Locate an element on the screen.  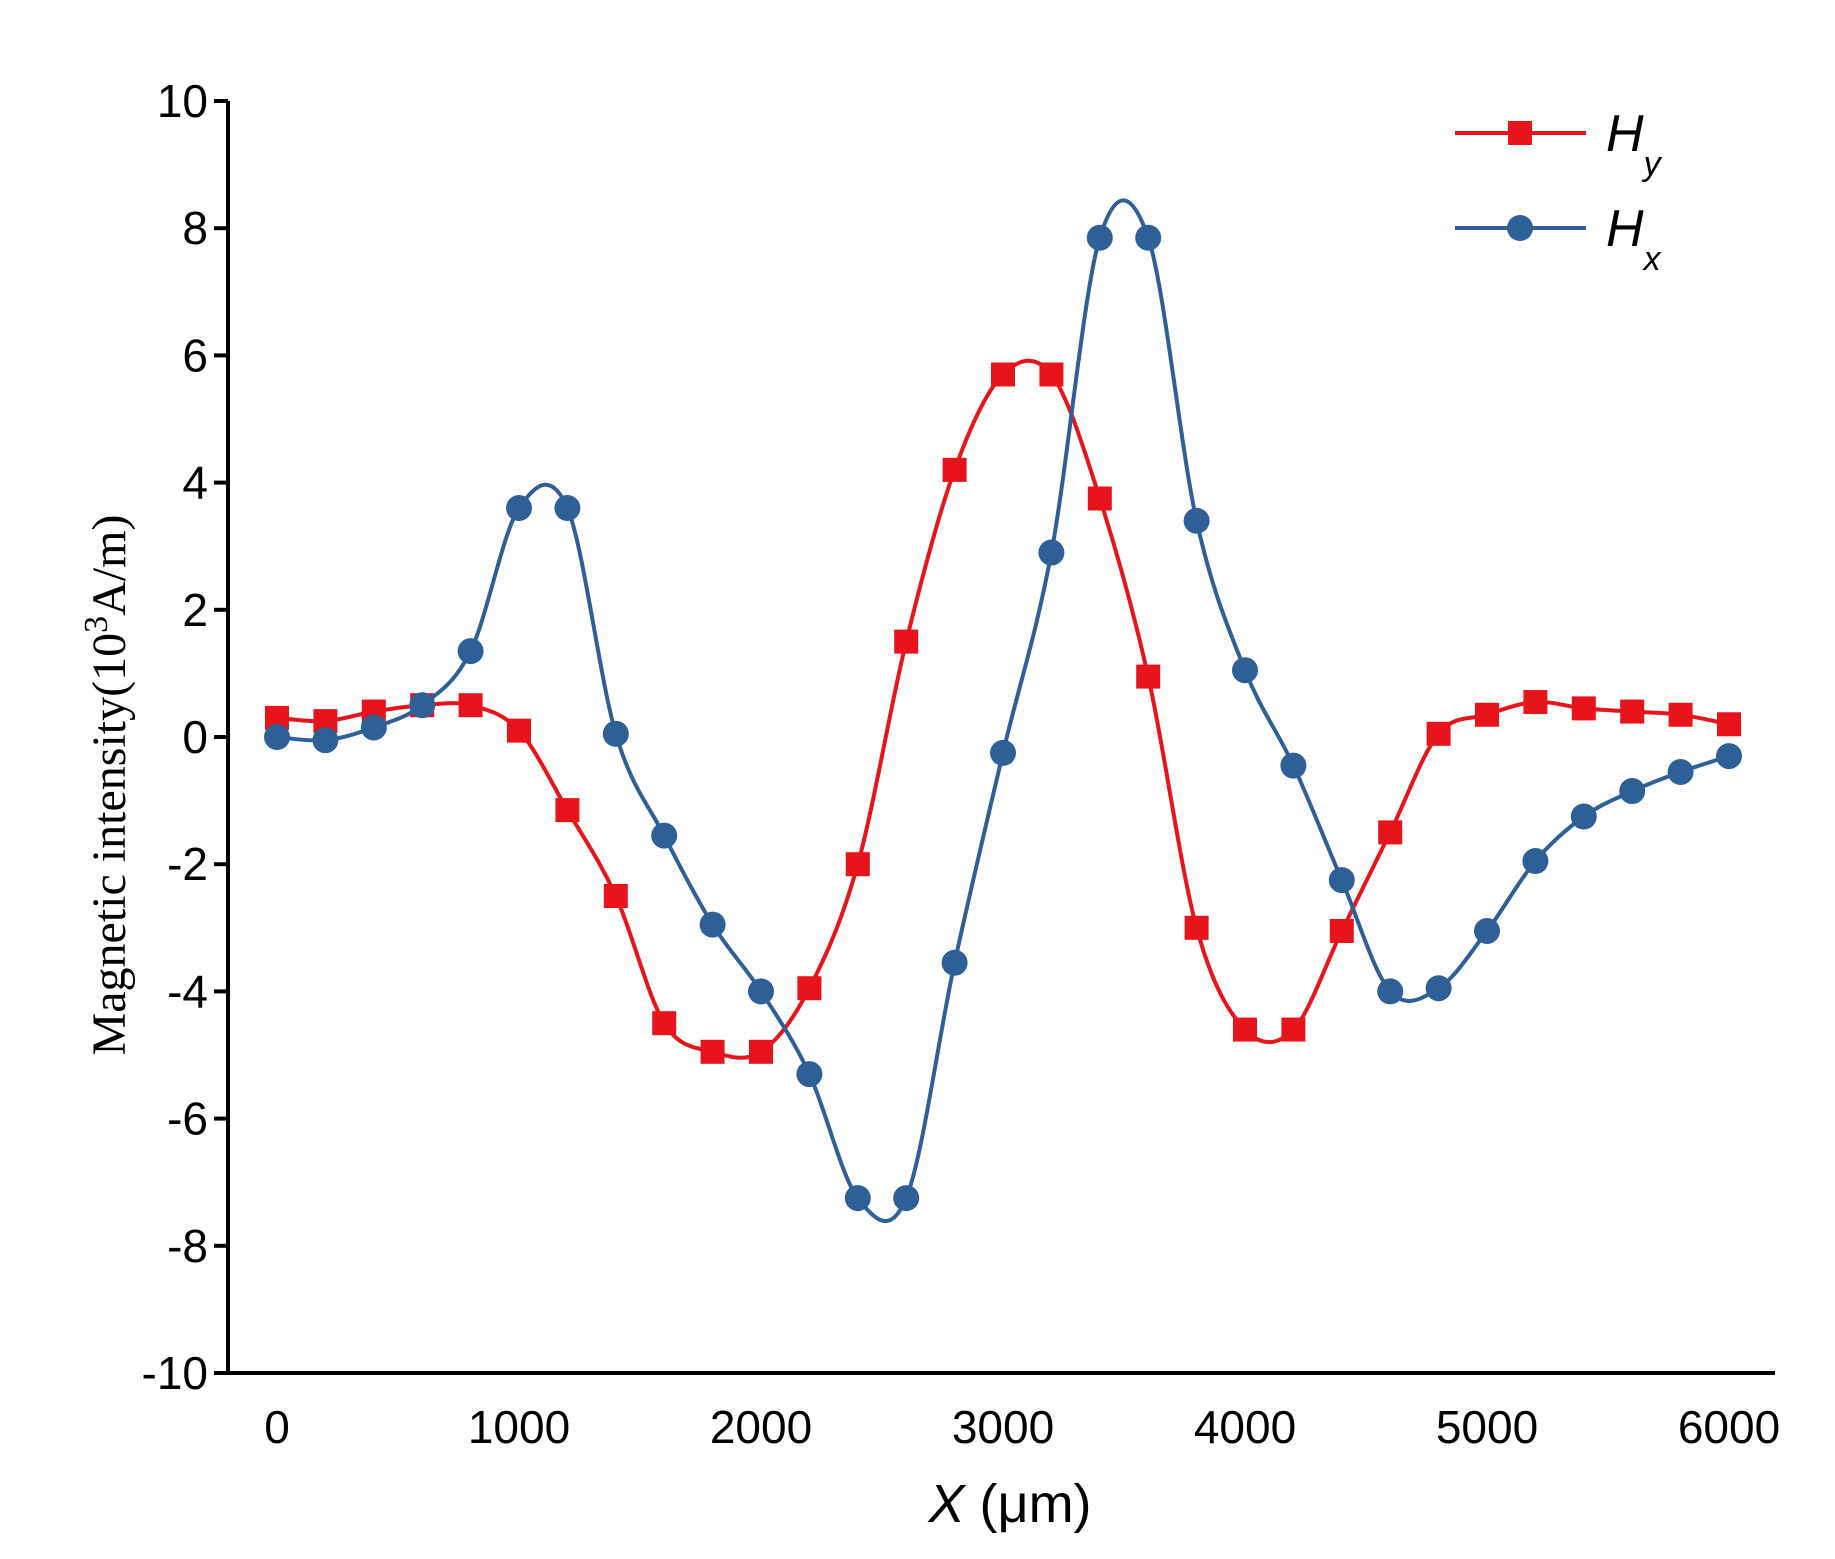
y-tick-label: -10 is located at coordinates (175, 1373).